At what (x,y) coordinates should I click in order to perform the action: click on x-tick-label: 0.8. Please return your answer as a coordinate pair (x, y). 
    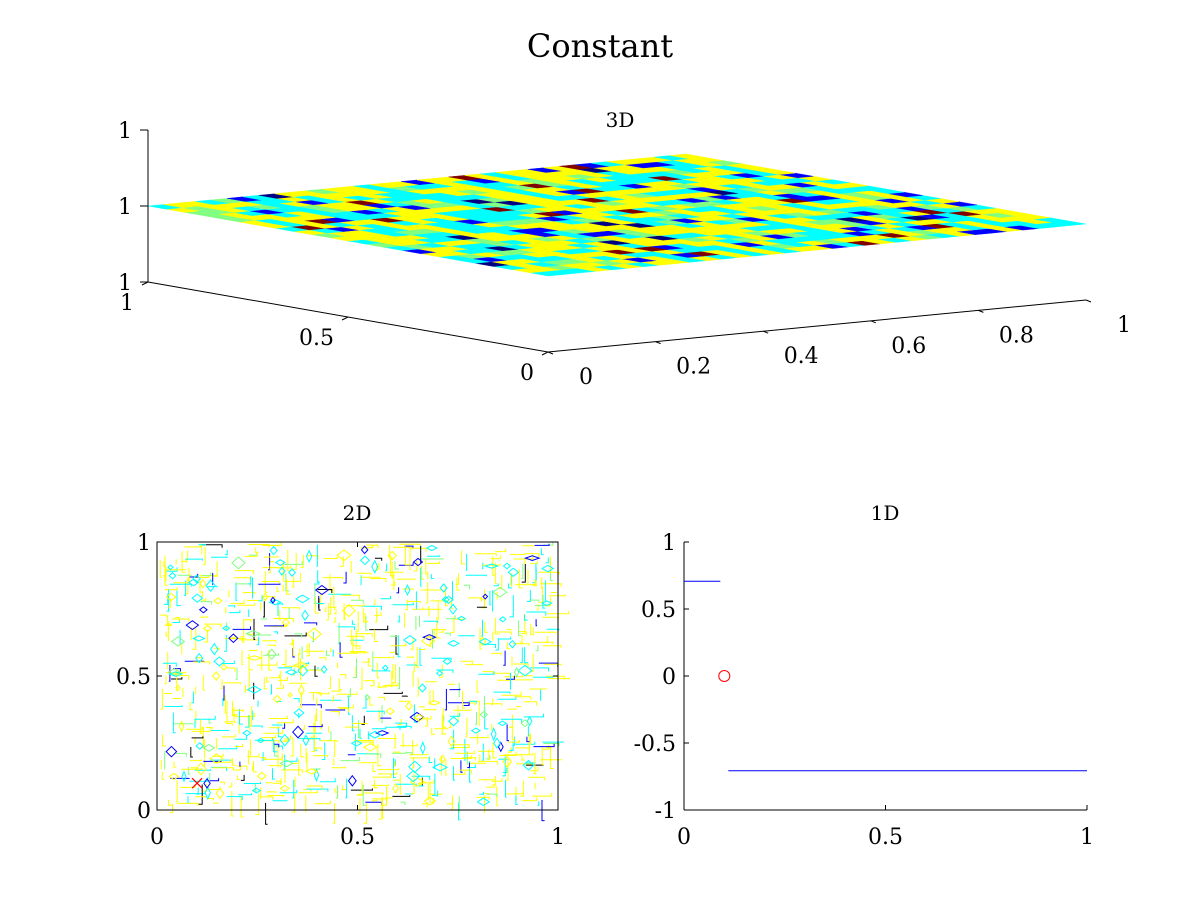
    Looking at the image, I should click on (1016, 335).